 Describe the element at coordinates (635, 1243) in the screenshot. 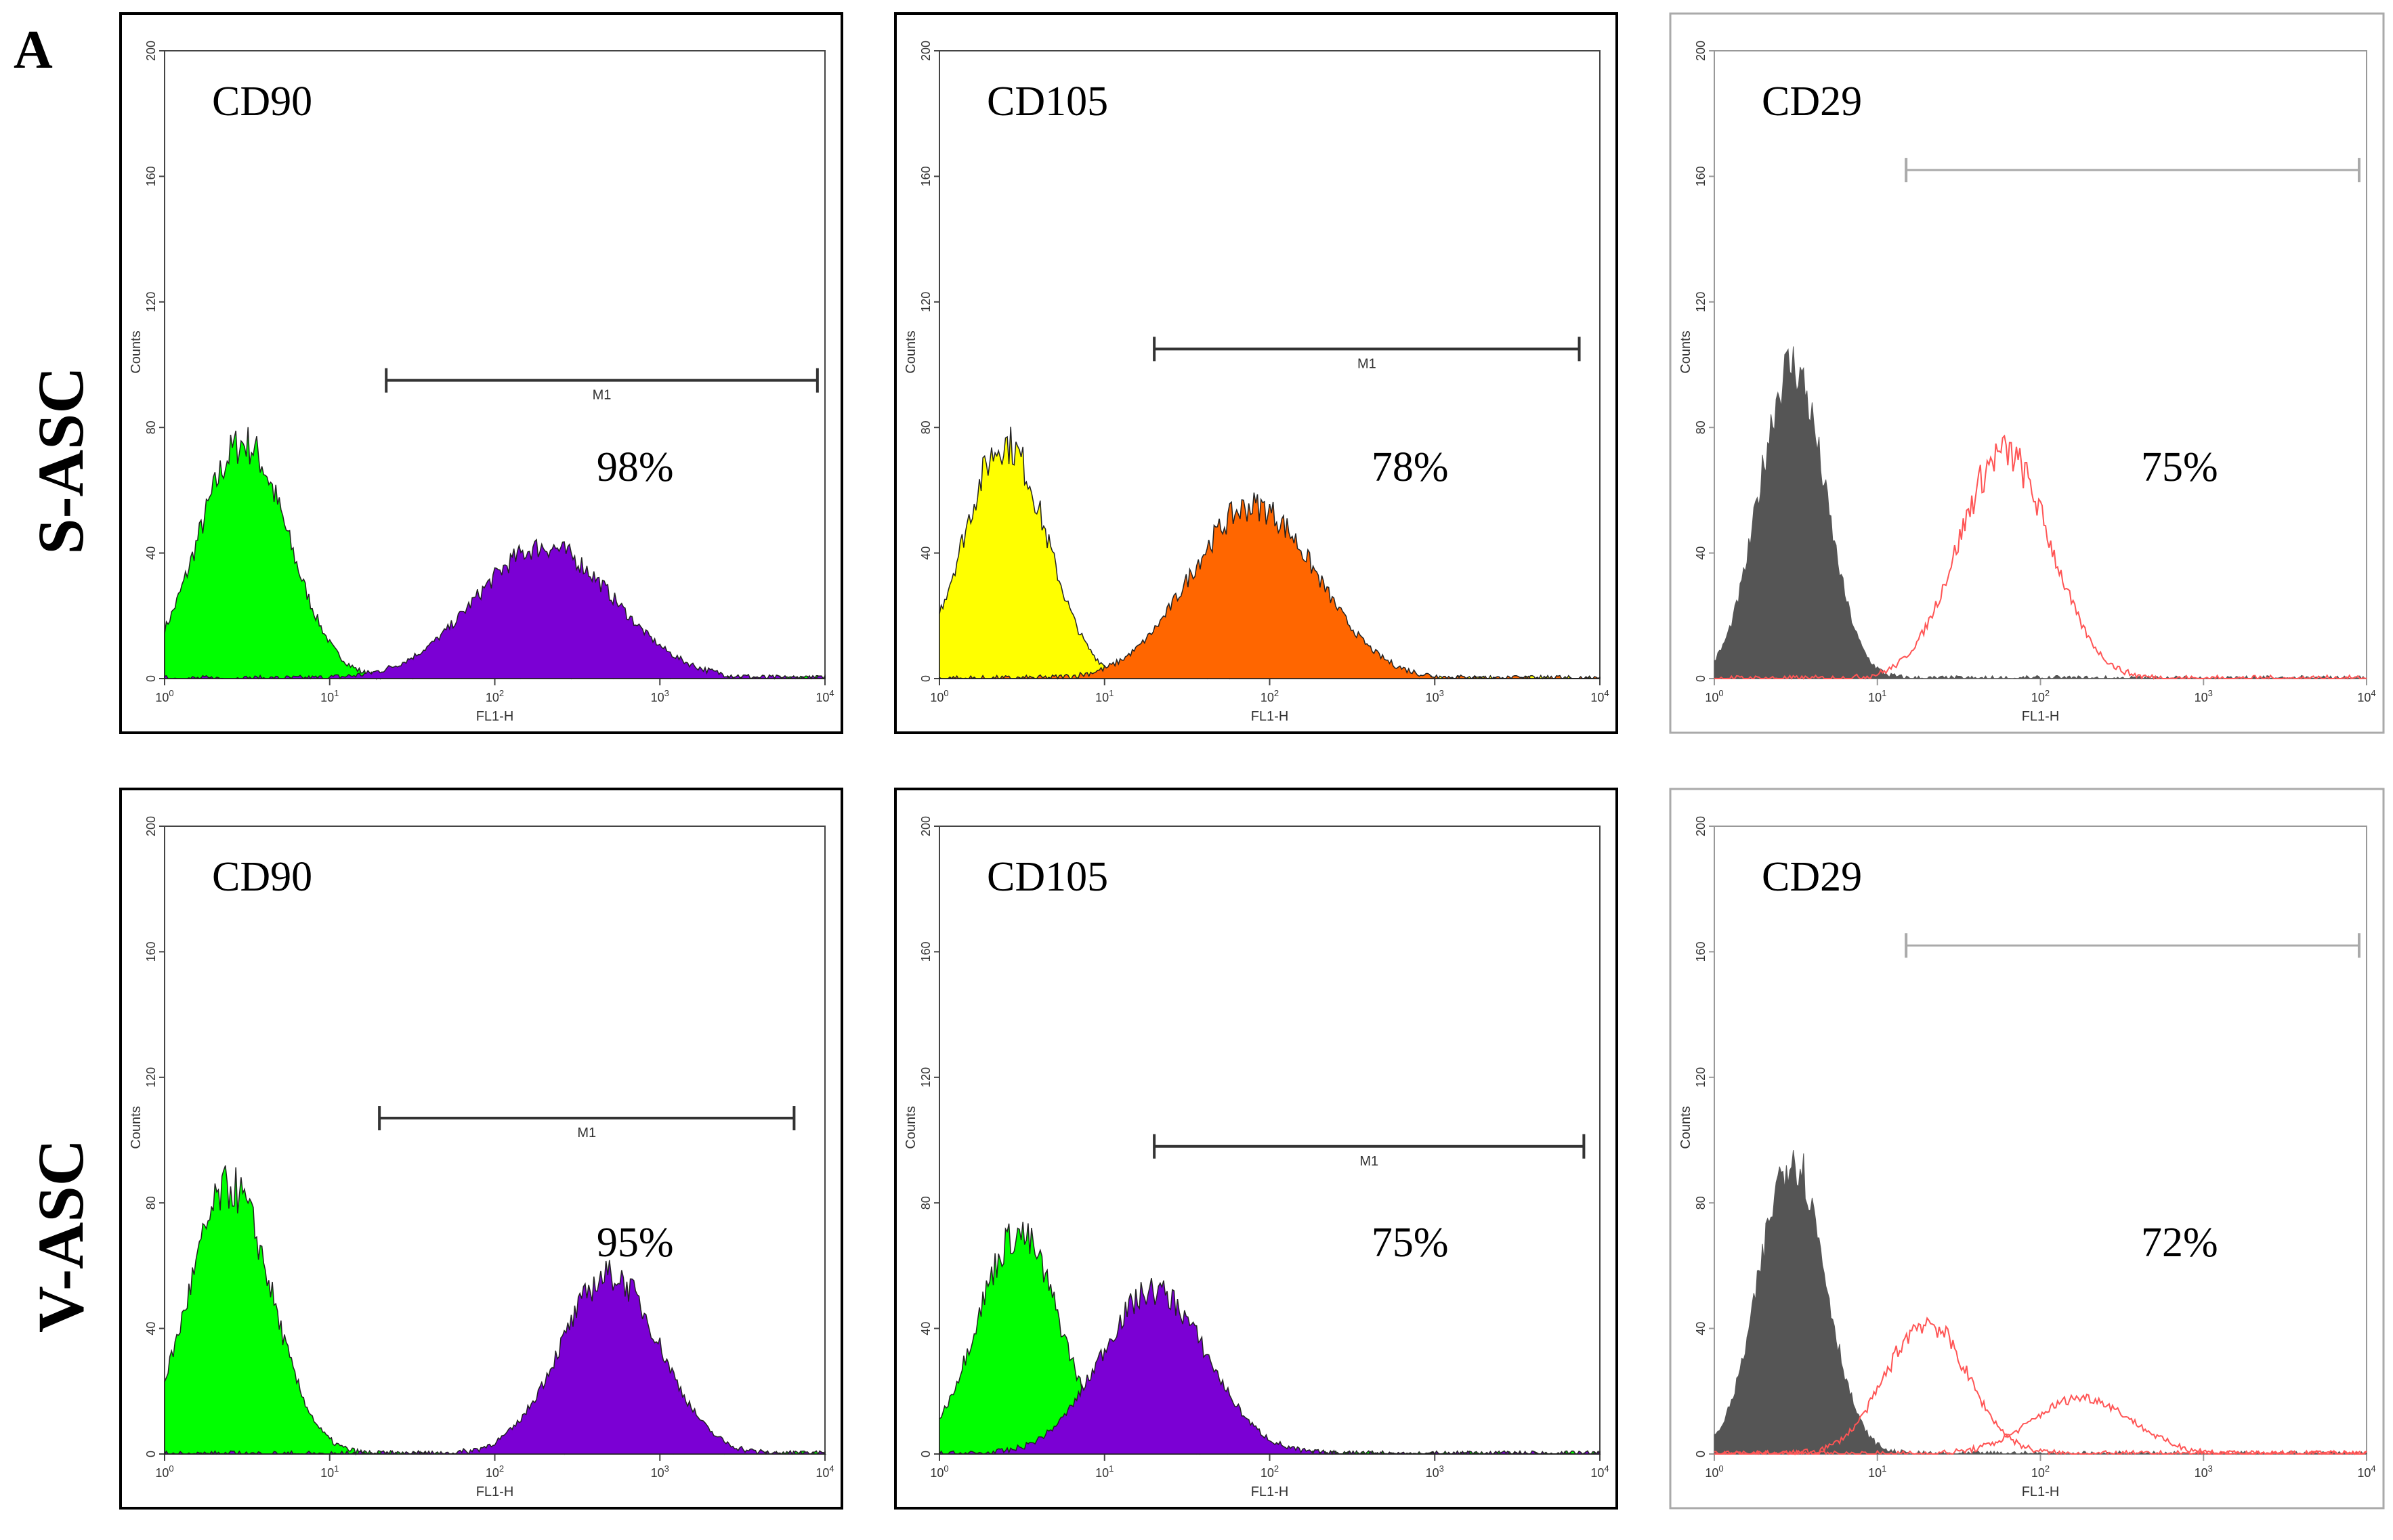

I see `positive-percentage: 95%` at that location.